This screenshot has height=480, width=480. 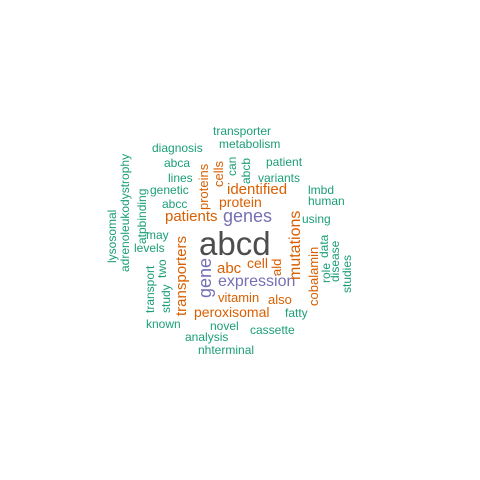 I want to click on word-abcb: abcb, so click(x=246, y=170).